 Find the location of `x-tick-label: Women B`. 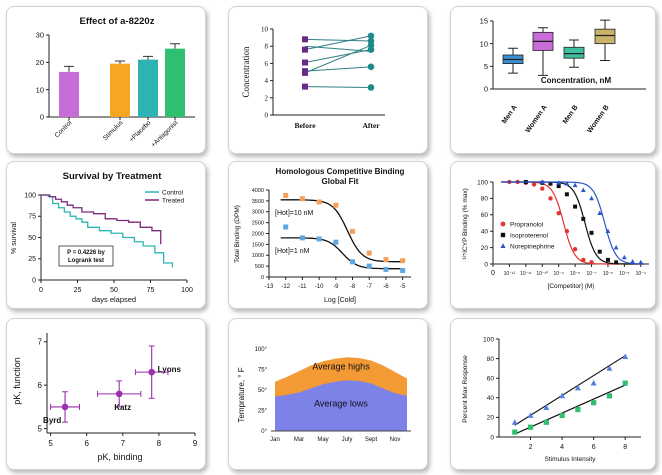

x-tick-label: Women B is located at coordinates (598, 119).